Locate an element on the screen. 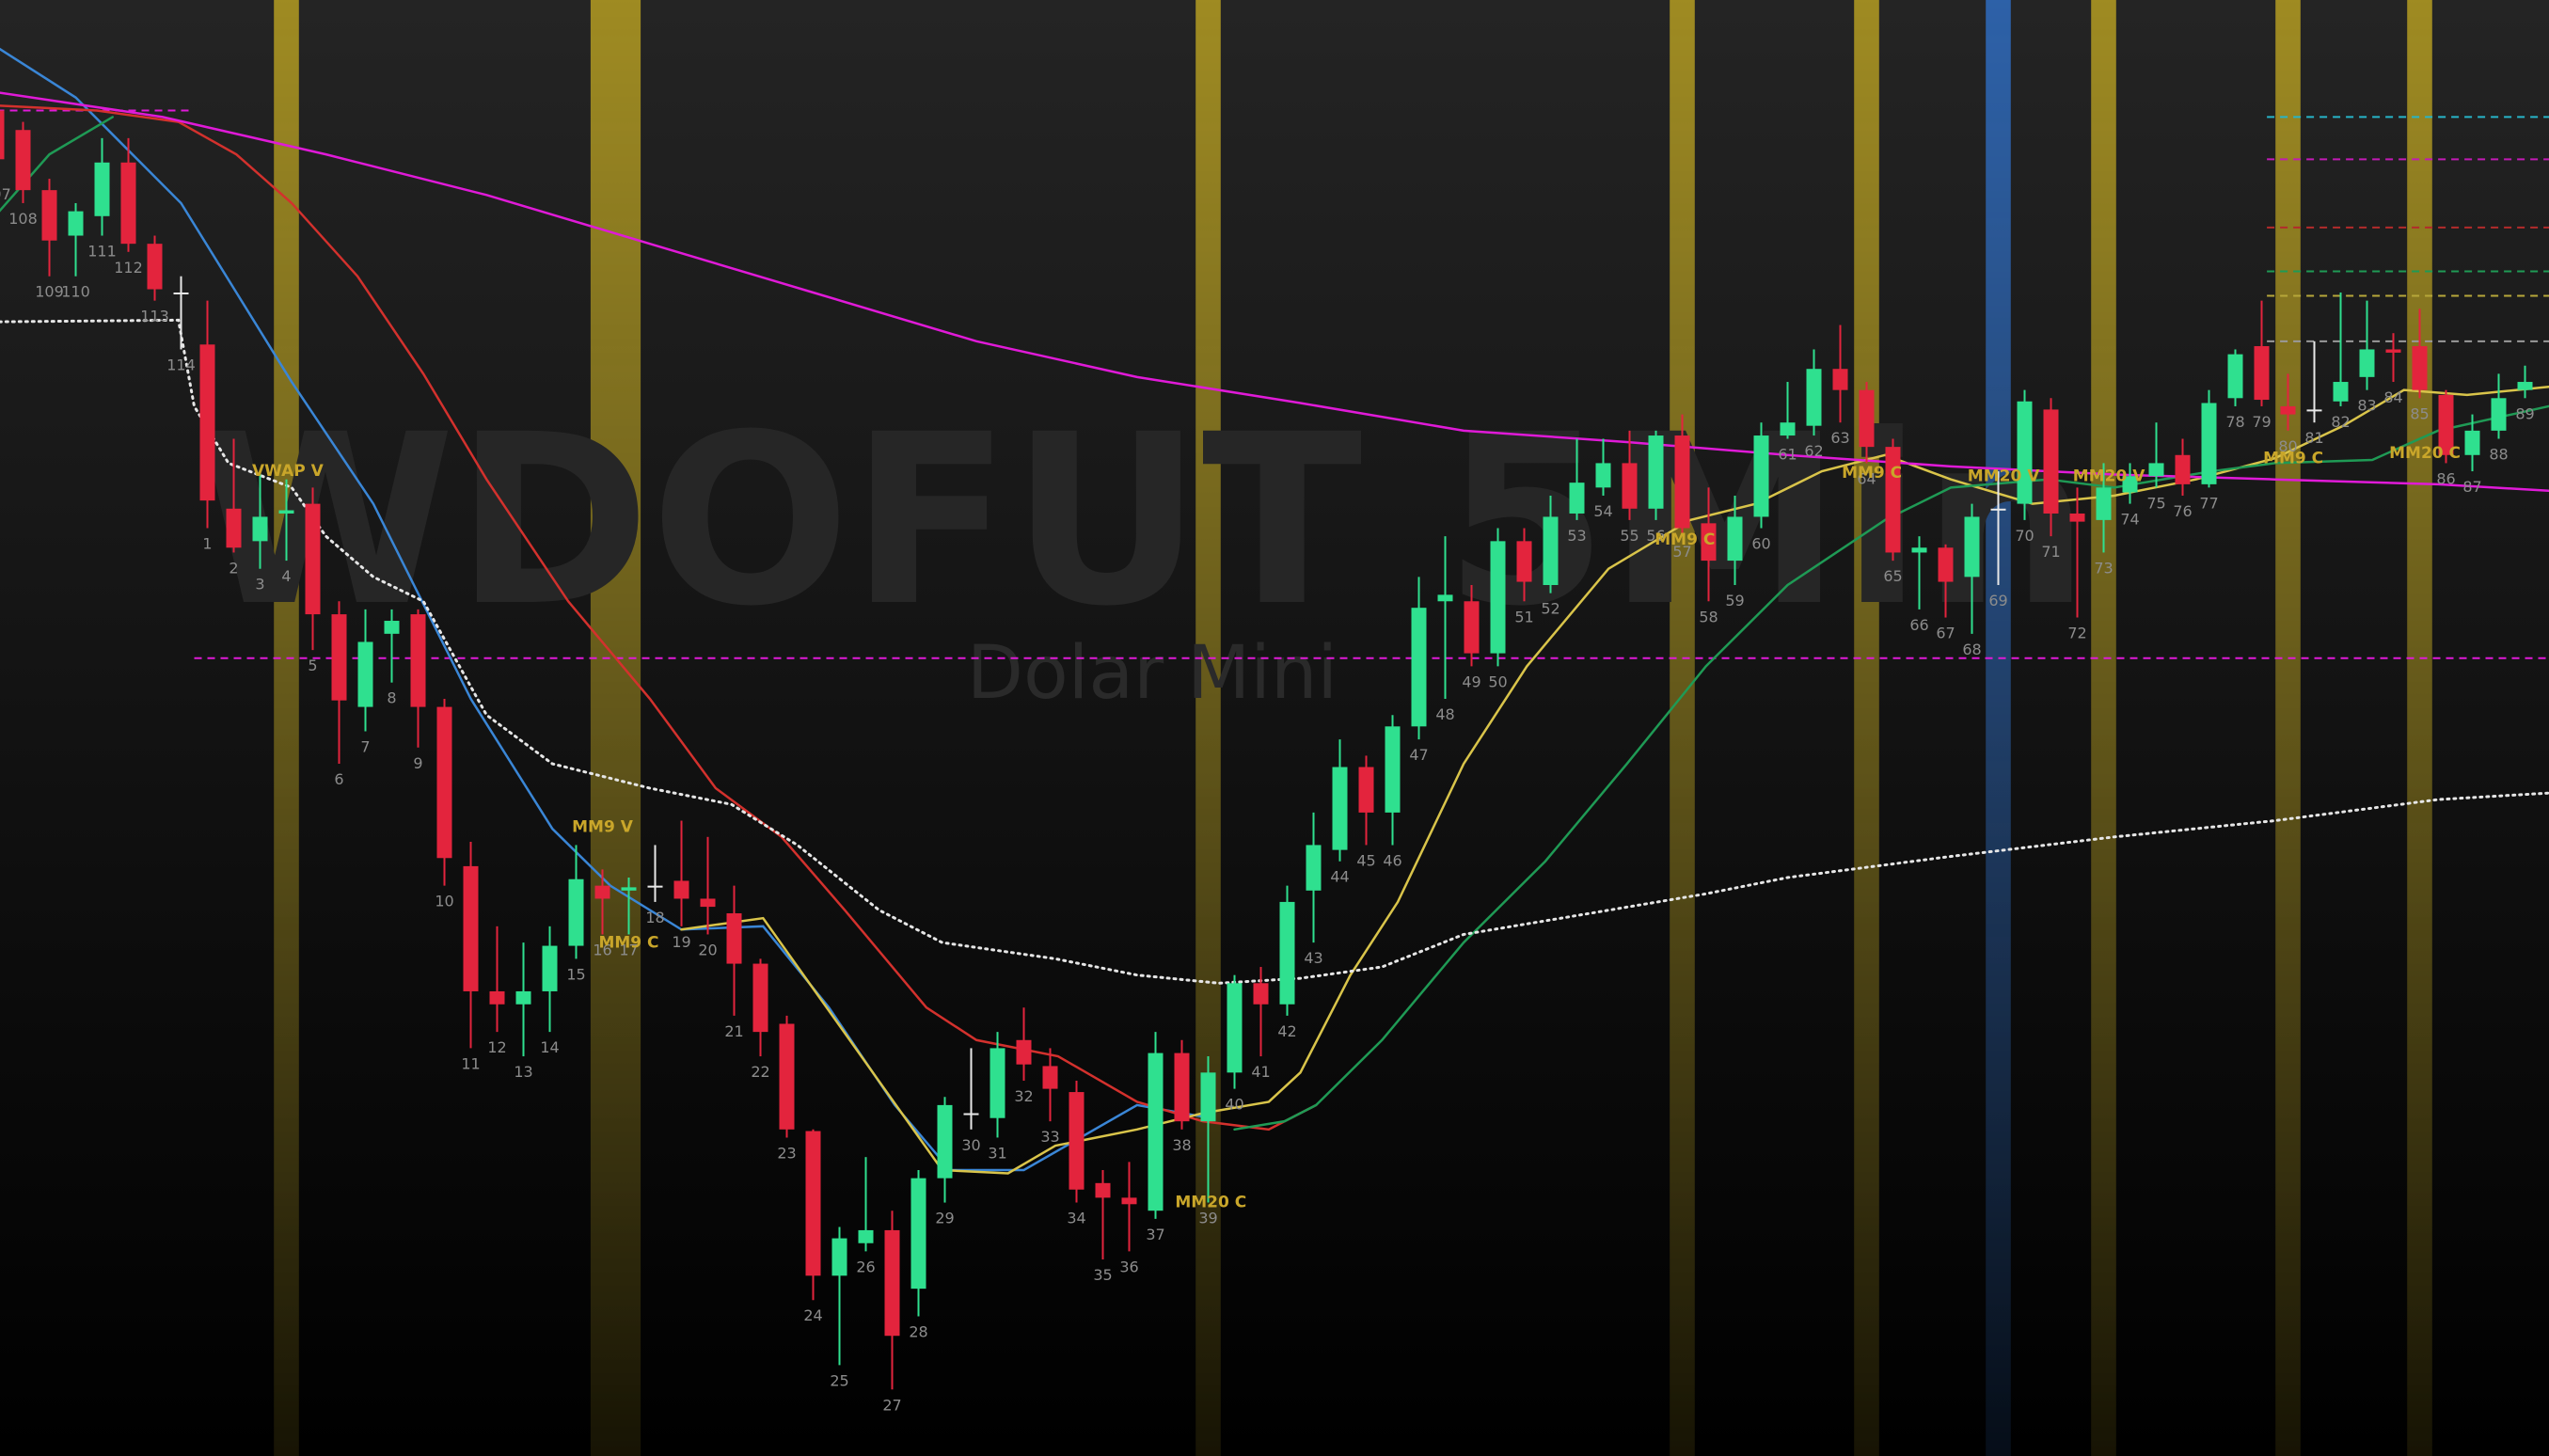 The height and width of the screenshot is (1456, 2549). candle-label: 7 is located at coordinates (365, 747).